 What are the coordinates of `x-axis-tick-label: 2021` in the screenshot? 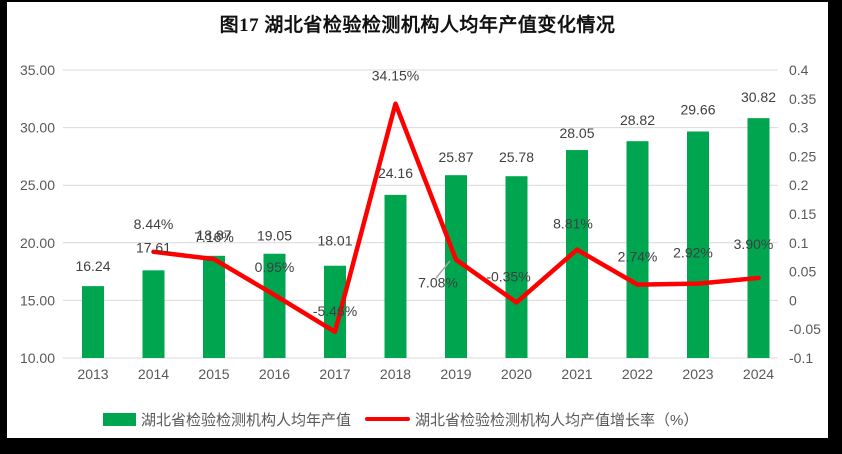 It's located at (576, 374).